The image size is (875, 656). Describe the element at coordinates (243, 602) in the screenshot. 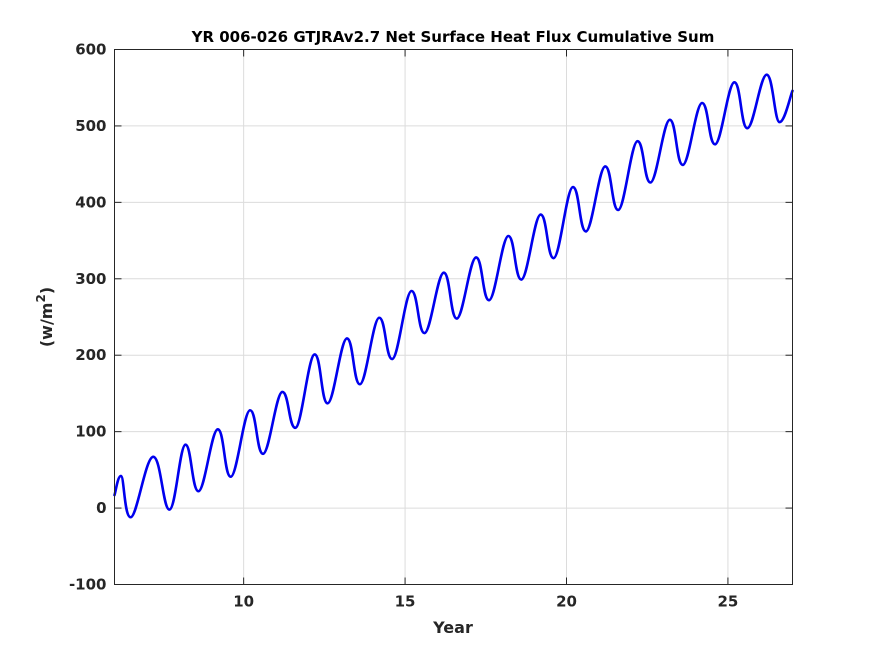

I see `x-tick-label: 10` at that location.